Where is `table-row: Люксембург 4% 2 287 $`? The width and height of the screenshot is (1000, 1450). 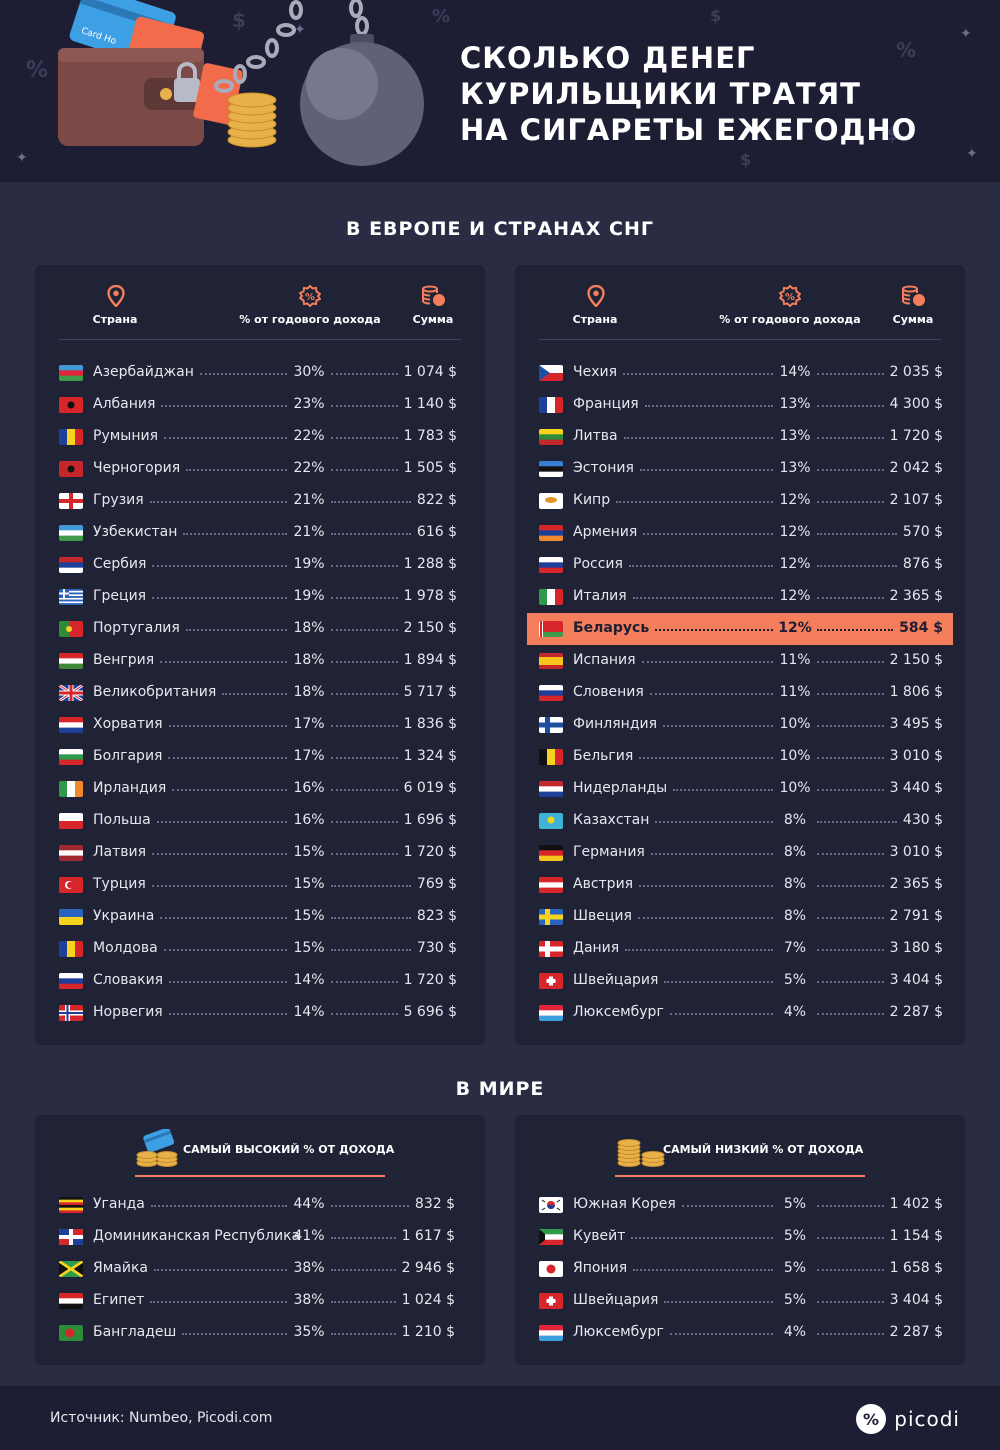
table-row: Люксембург 4% 2 287 $ is located at coordinates (744, 1013).